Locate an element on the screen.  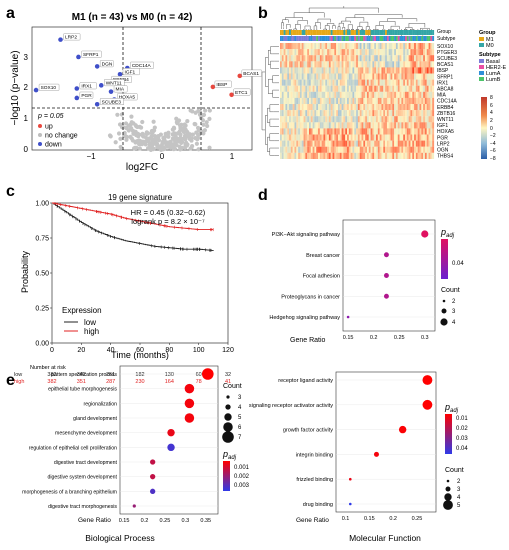
mf-count-dot is located at coordinates (448, 489).